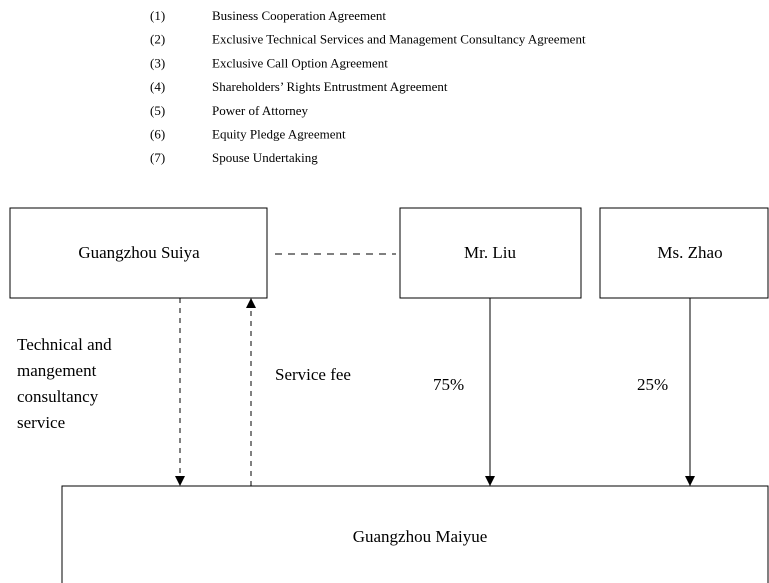  Describe the element at coordinates (57, 370) in the screenshot. I see `edge-label: mangement` at that location.